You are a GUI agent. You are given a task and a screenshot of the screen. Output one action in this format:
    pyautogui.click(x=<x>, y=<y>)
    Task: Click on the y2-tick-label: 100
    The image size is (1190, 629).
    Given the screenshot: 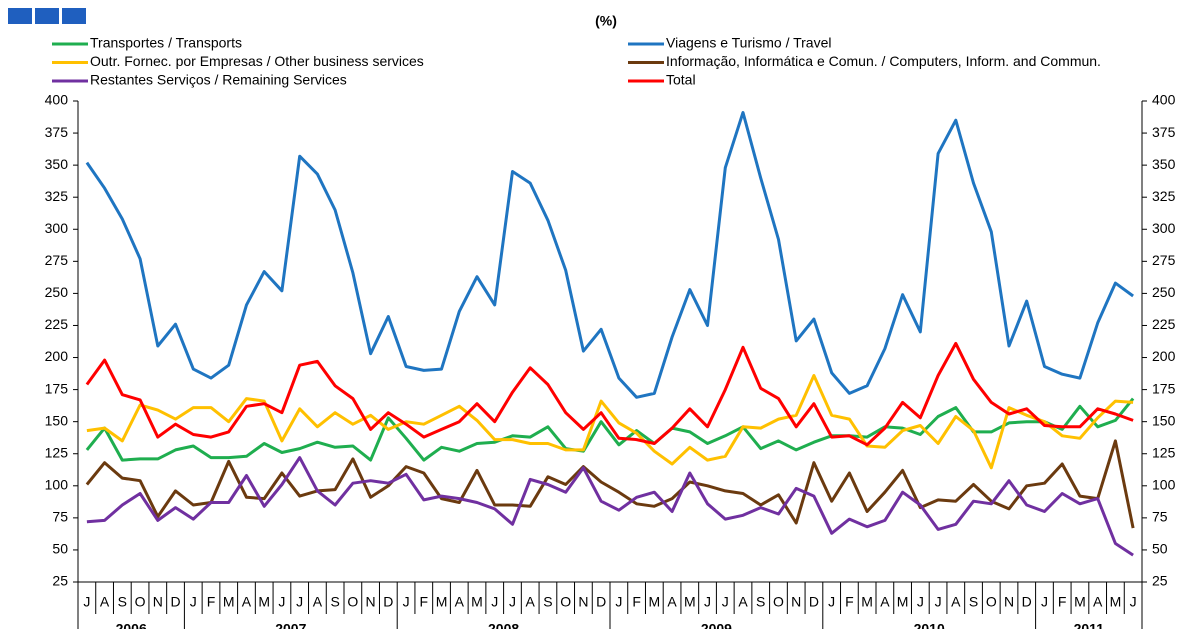 What is the action you would take?
    pyautogui.click(x=1164, y=485)
    